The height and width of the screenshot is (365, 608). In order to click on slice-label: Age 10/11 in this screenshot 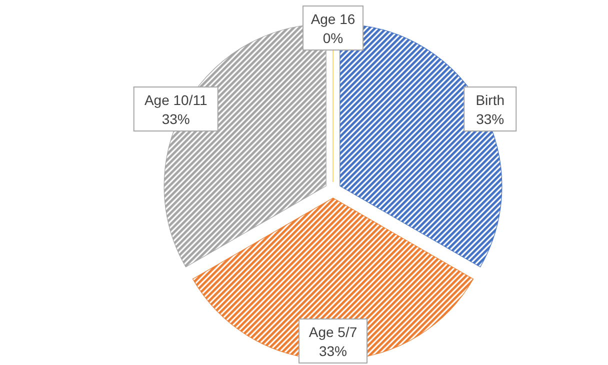, I will do `click(176, 100)`.